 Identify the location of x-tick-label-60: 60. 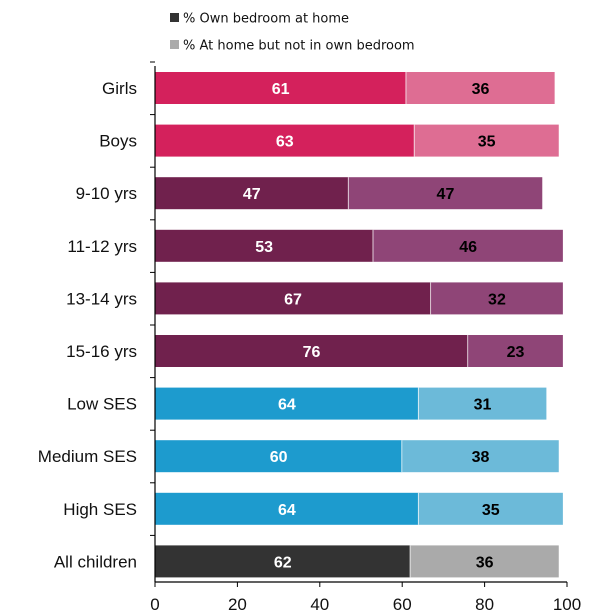
(402, 604).